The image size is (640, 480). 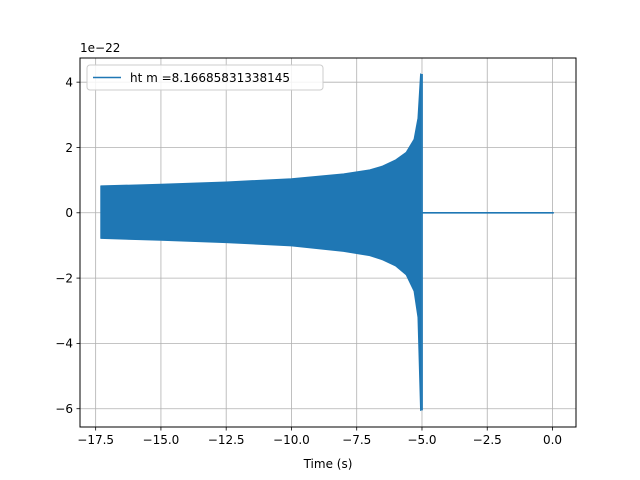 What do you see at coordinates (291, 440) in the screenshot?
I see `x-tick-label: −10.0` at bounding box center [291, 440].